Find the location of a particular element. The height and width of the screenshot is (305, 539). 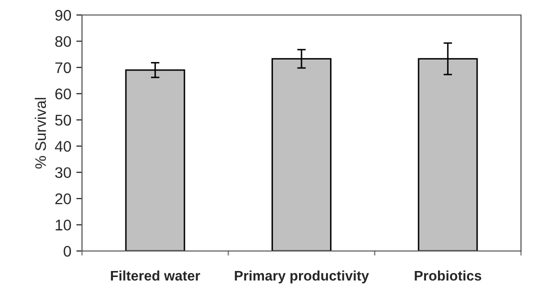

x-tick-label: Filtered water is located at coordinates (155, 275).